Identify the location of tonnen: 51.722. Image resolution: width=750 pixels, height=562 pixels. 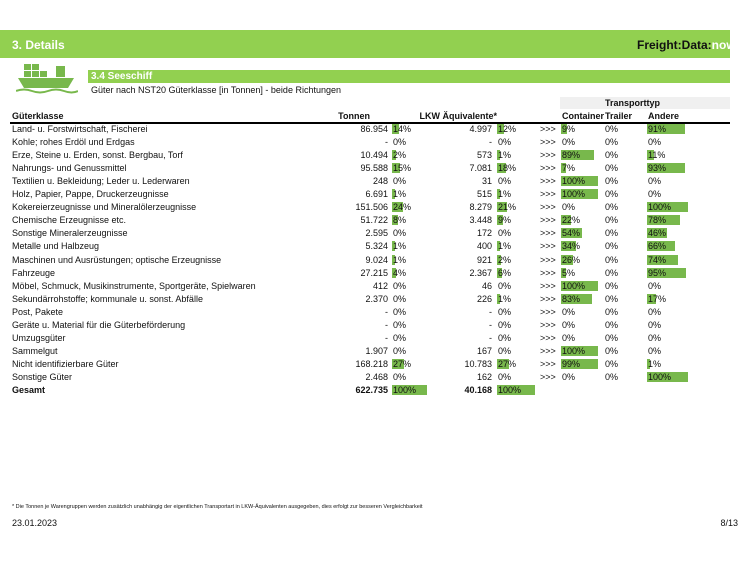
(374, 220).